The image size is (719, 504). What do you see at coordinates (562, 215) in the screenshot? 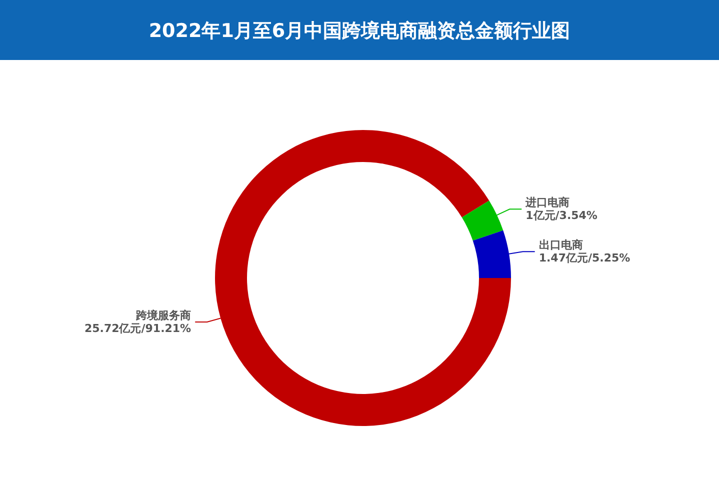
I see `data-label: 1亿元/3.54%` at bounding box center [562, 215].